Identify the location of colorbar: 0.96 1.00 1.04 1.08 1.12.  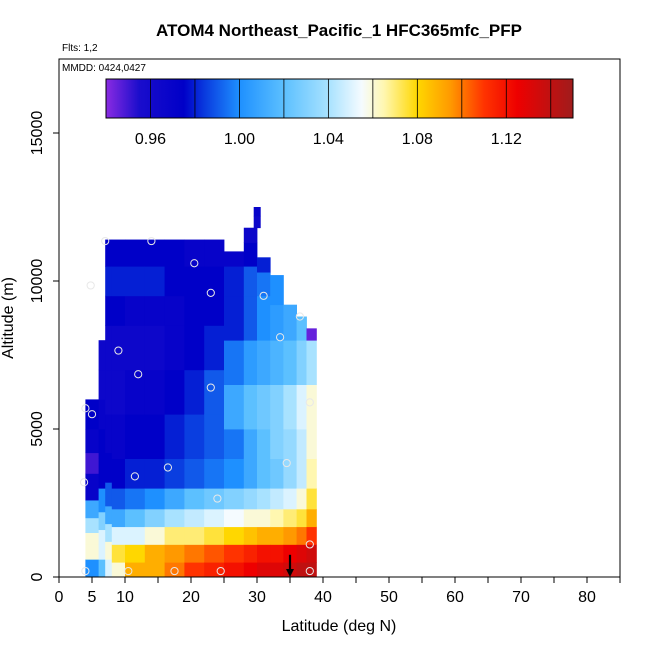
(339, 113).